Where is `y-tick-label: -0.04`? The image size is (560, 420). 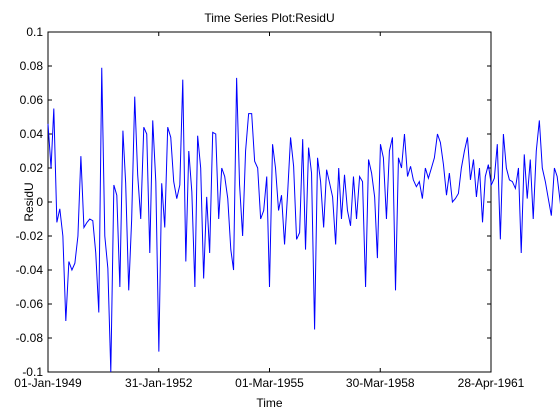
y-tick-label: -0.04 is located at coordinates (30, 270).